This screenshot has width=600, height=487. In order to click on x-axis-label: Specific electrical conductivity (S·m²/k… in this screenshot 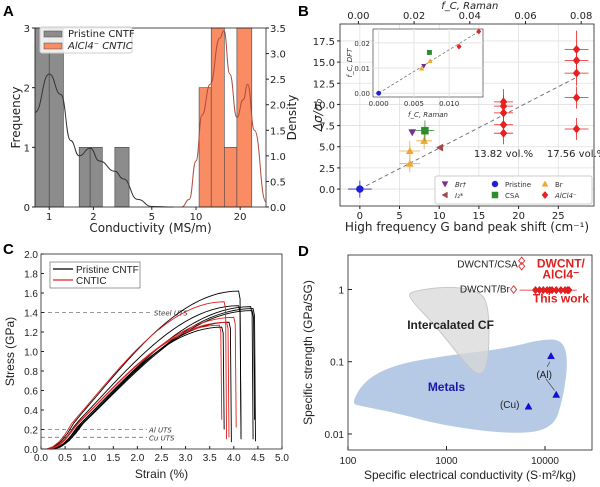, I will do `click(470, 475)`.